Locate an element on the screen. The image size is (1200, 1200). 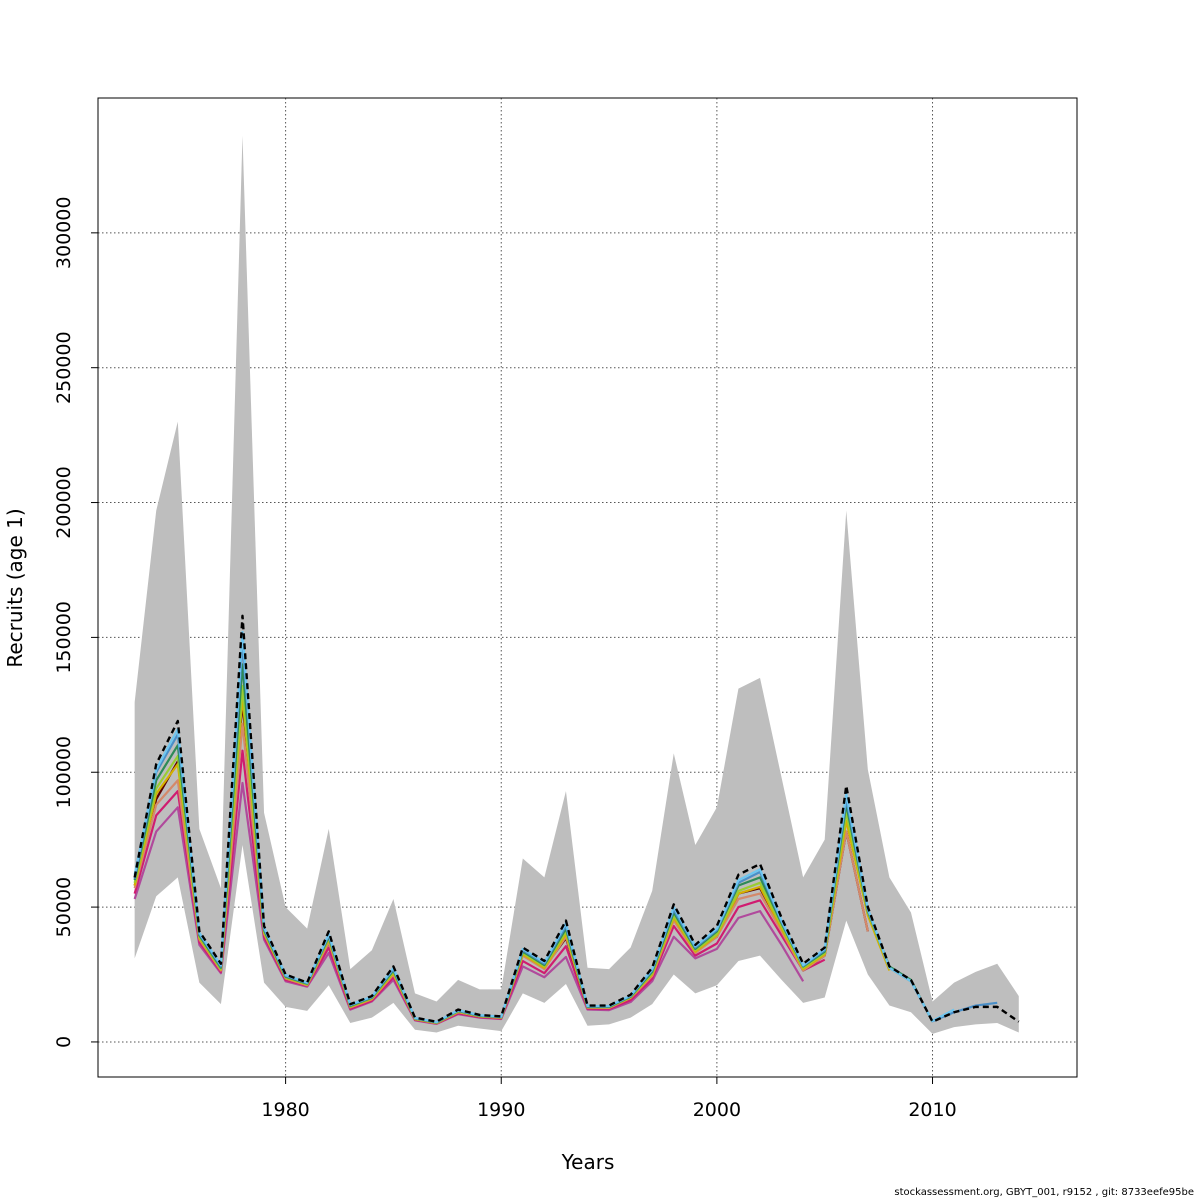
x-tick-label: 2000 is located at coordinates (717, 1110).